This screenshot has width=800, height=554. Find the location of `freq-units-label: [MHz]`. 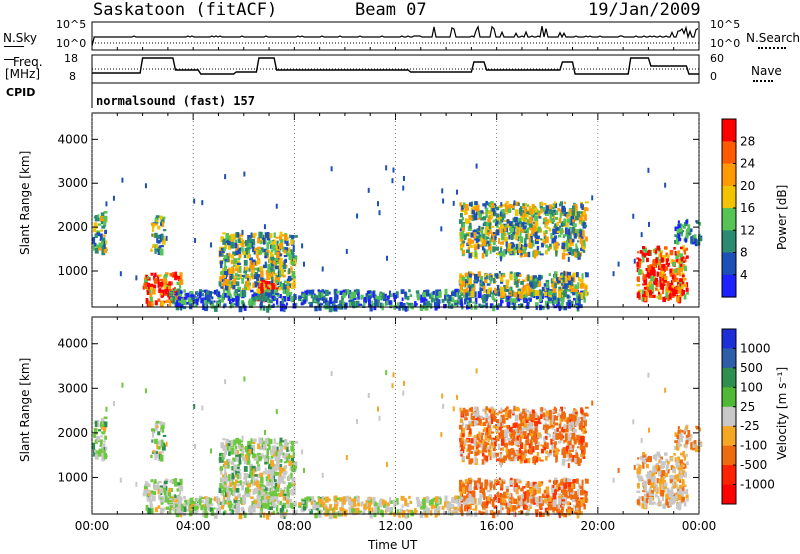

freq-units-label: [MHz] is located at coordinates (23, 74).